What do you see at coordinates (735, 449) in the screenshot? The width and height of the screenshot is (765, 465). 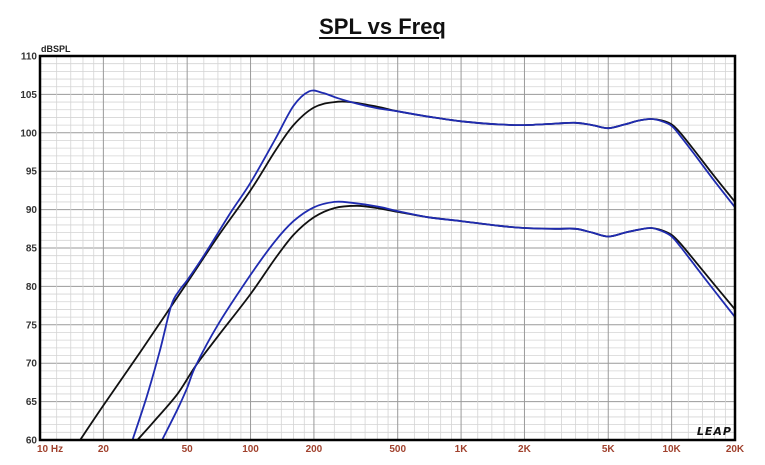 I see `x-tick-label: 20K` at bounding box center [735, 449].